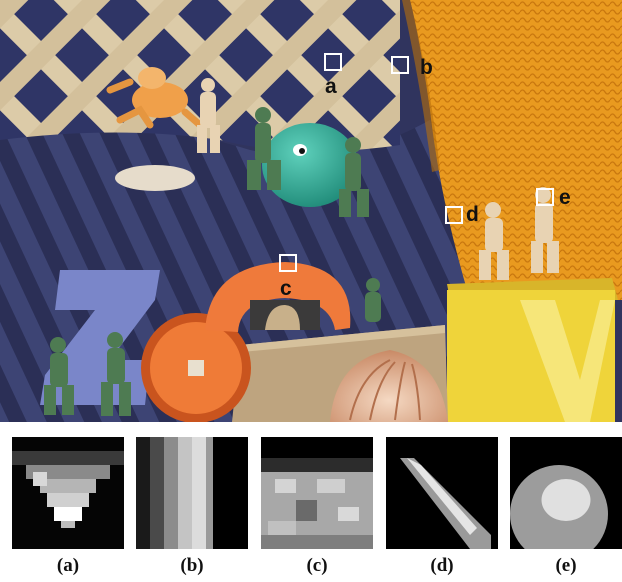 The image size is (622, 582). Describe the element at coordinates (286, 288) in the screenshot. I see `marker-label-c: c` at that location.